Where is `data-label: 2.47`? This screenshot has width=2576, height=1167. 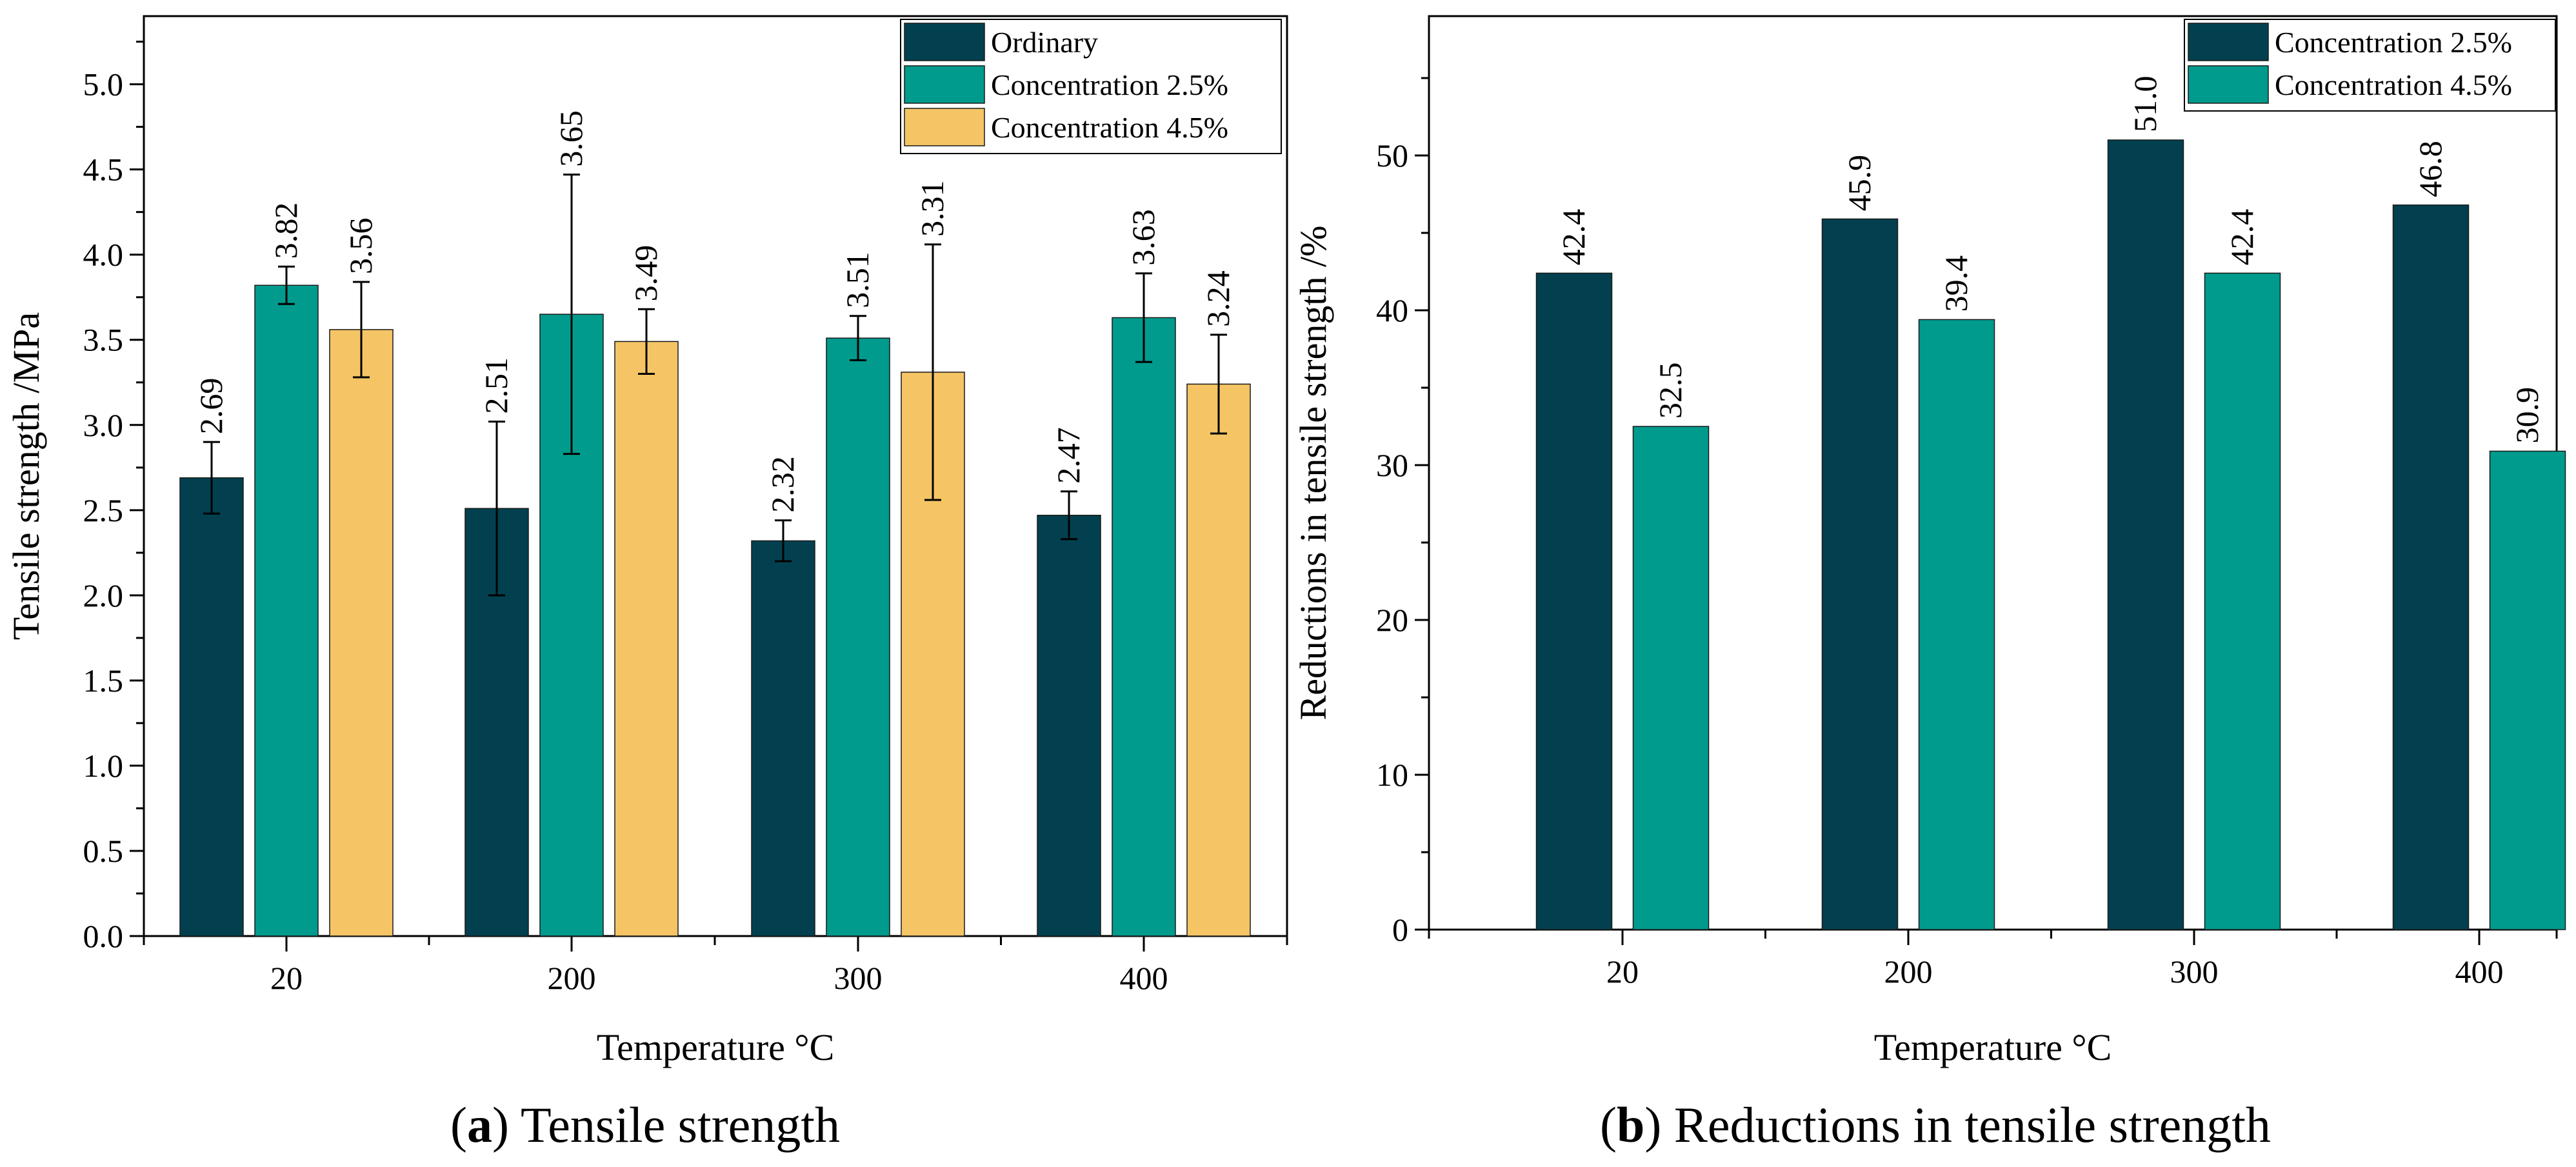
data-label: 2.47 is located at coordinates (1068, 455).